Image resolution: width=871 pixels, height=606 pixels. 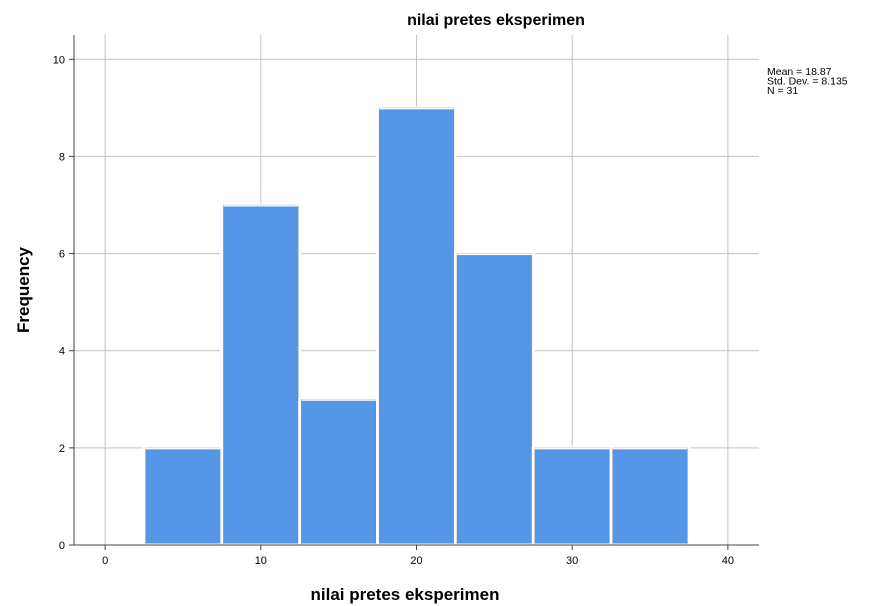 I want to click on y-tick-label: 4, so click(x=62, y=352).